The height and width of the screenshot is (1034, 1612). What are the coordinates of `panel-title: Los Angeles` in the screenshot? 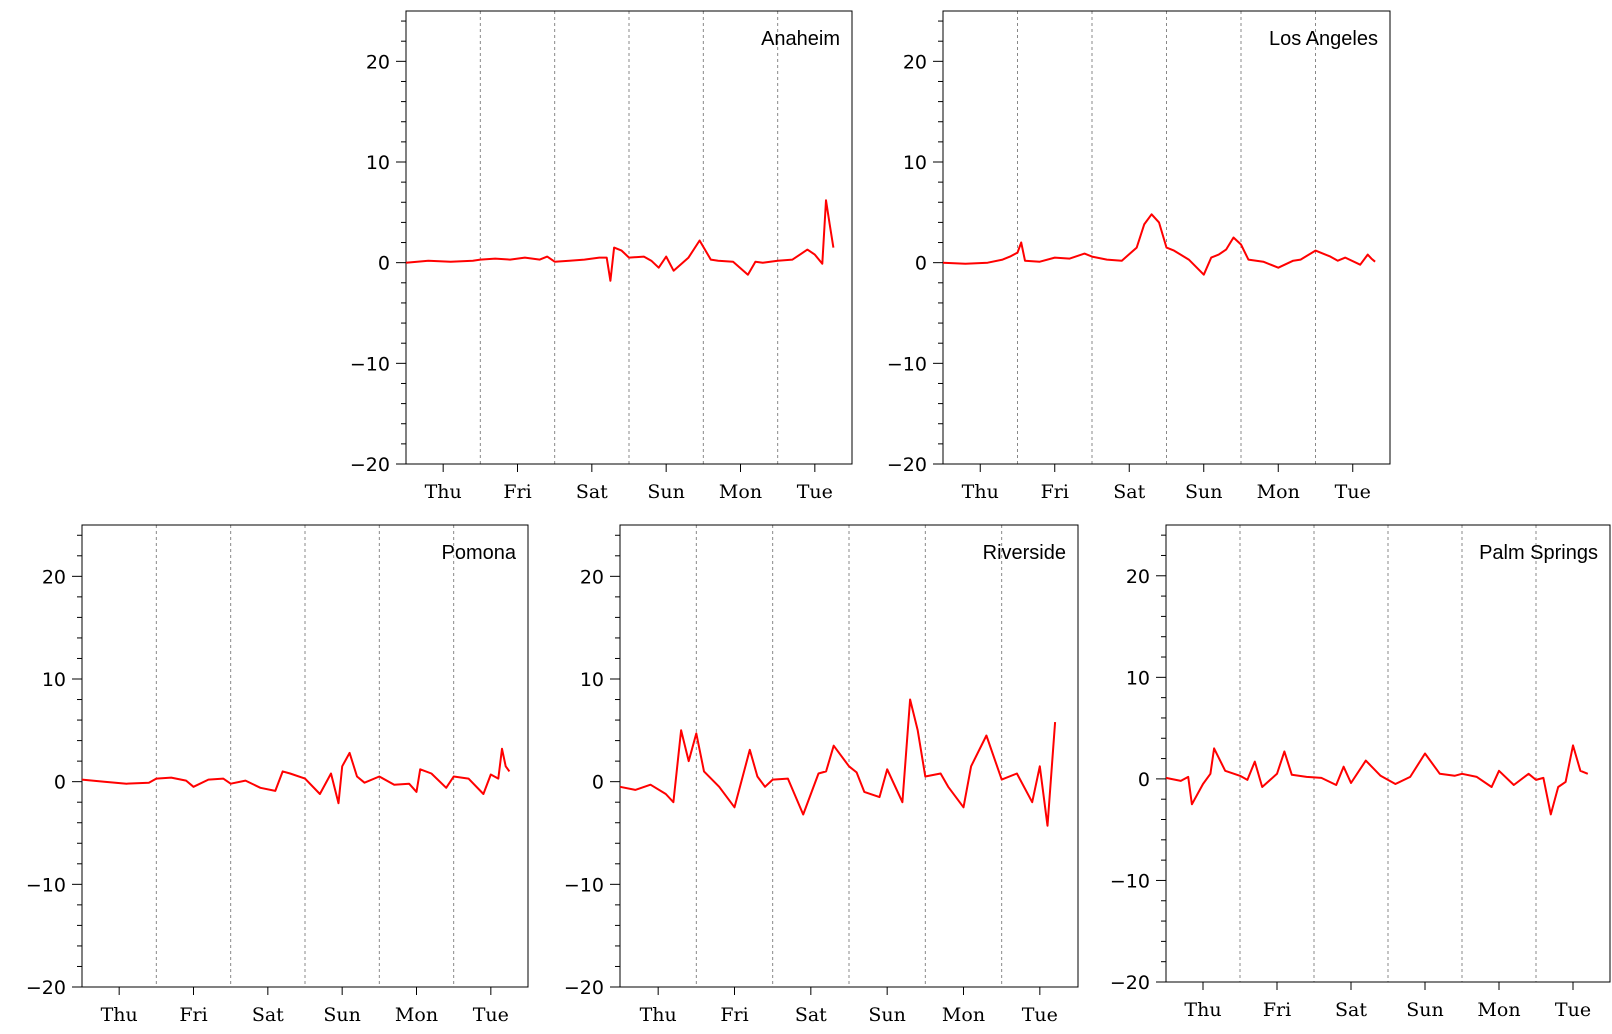 It's located at (1323, 39).